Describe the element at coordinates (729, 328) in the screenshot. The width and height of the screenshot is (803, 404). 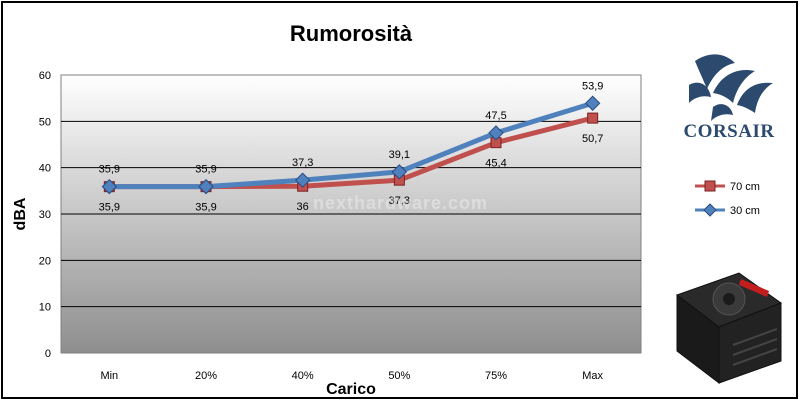
I see `power-supply-image` at that location.